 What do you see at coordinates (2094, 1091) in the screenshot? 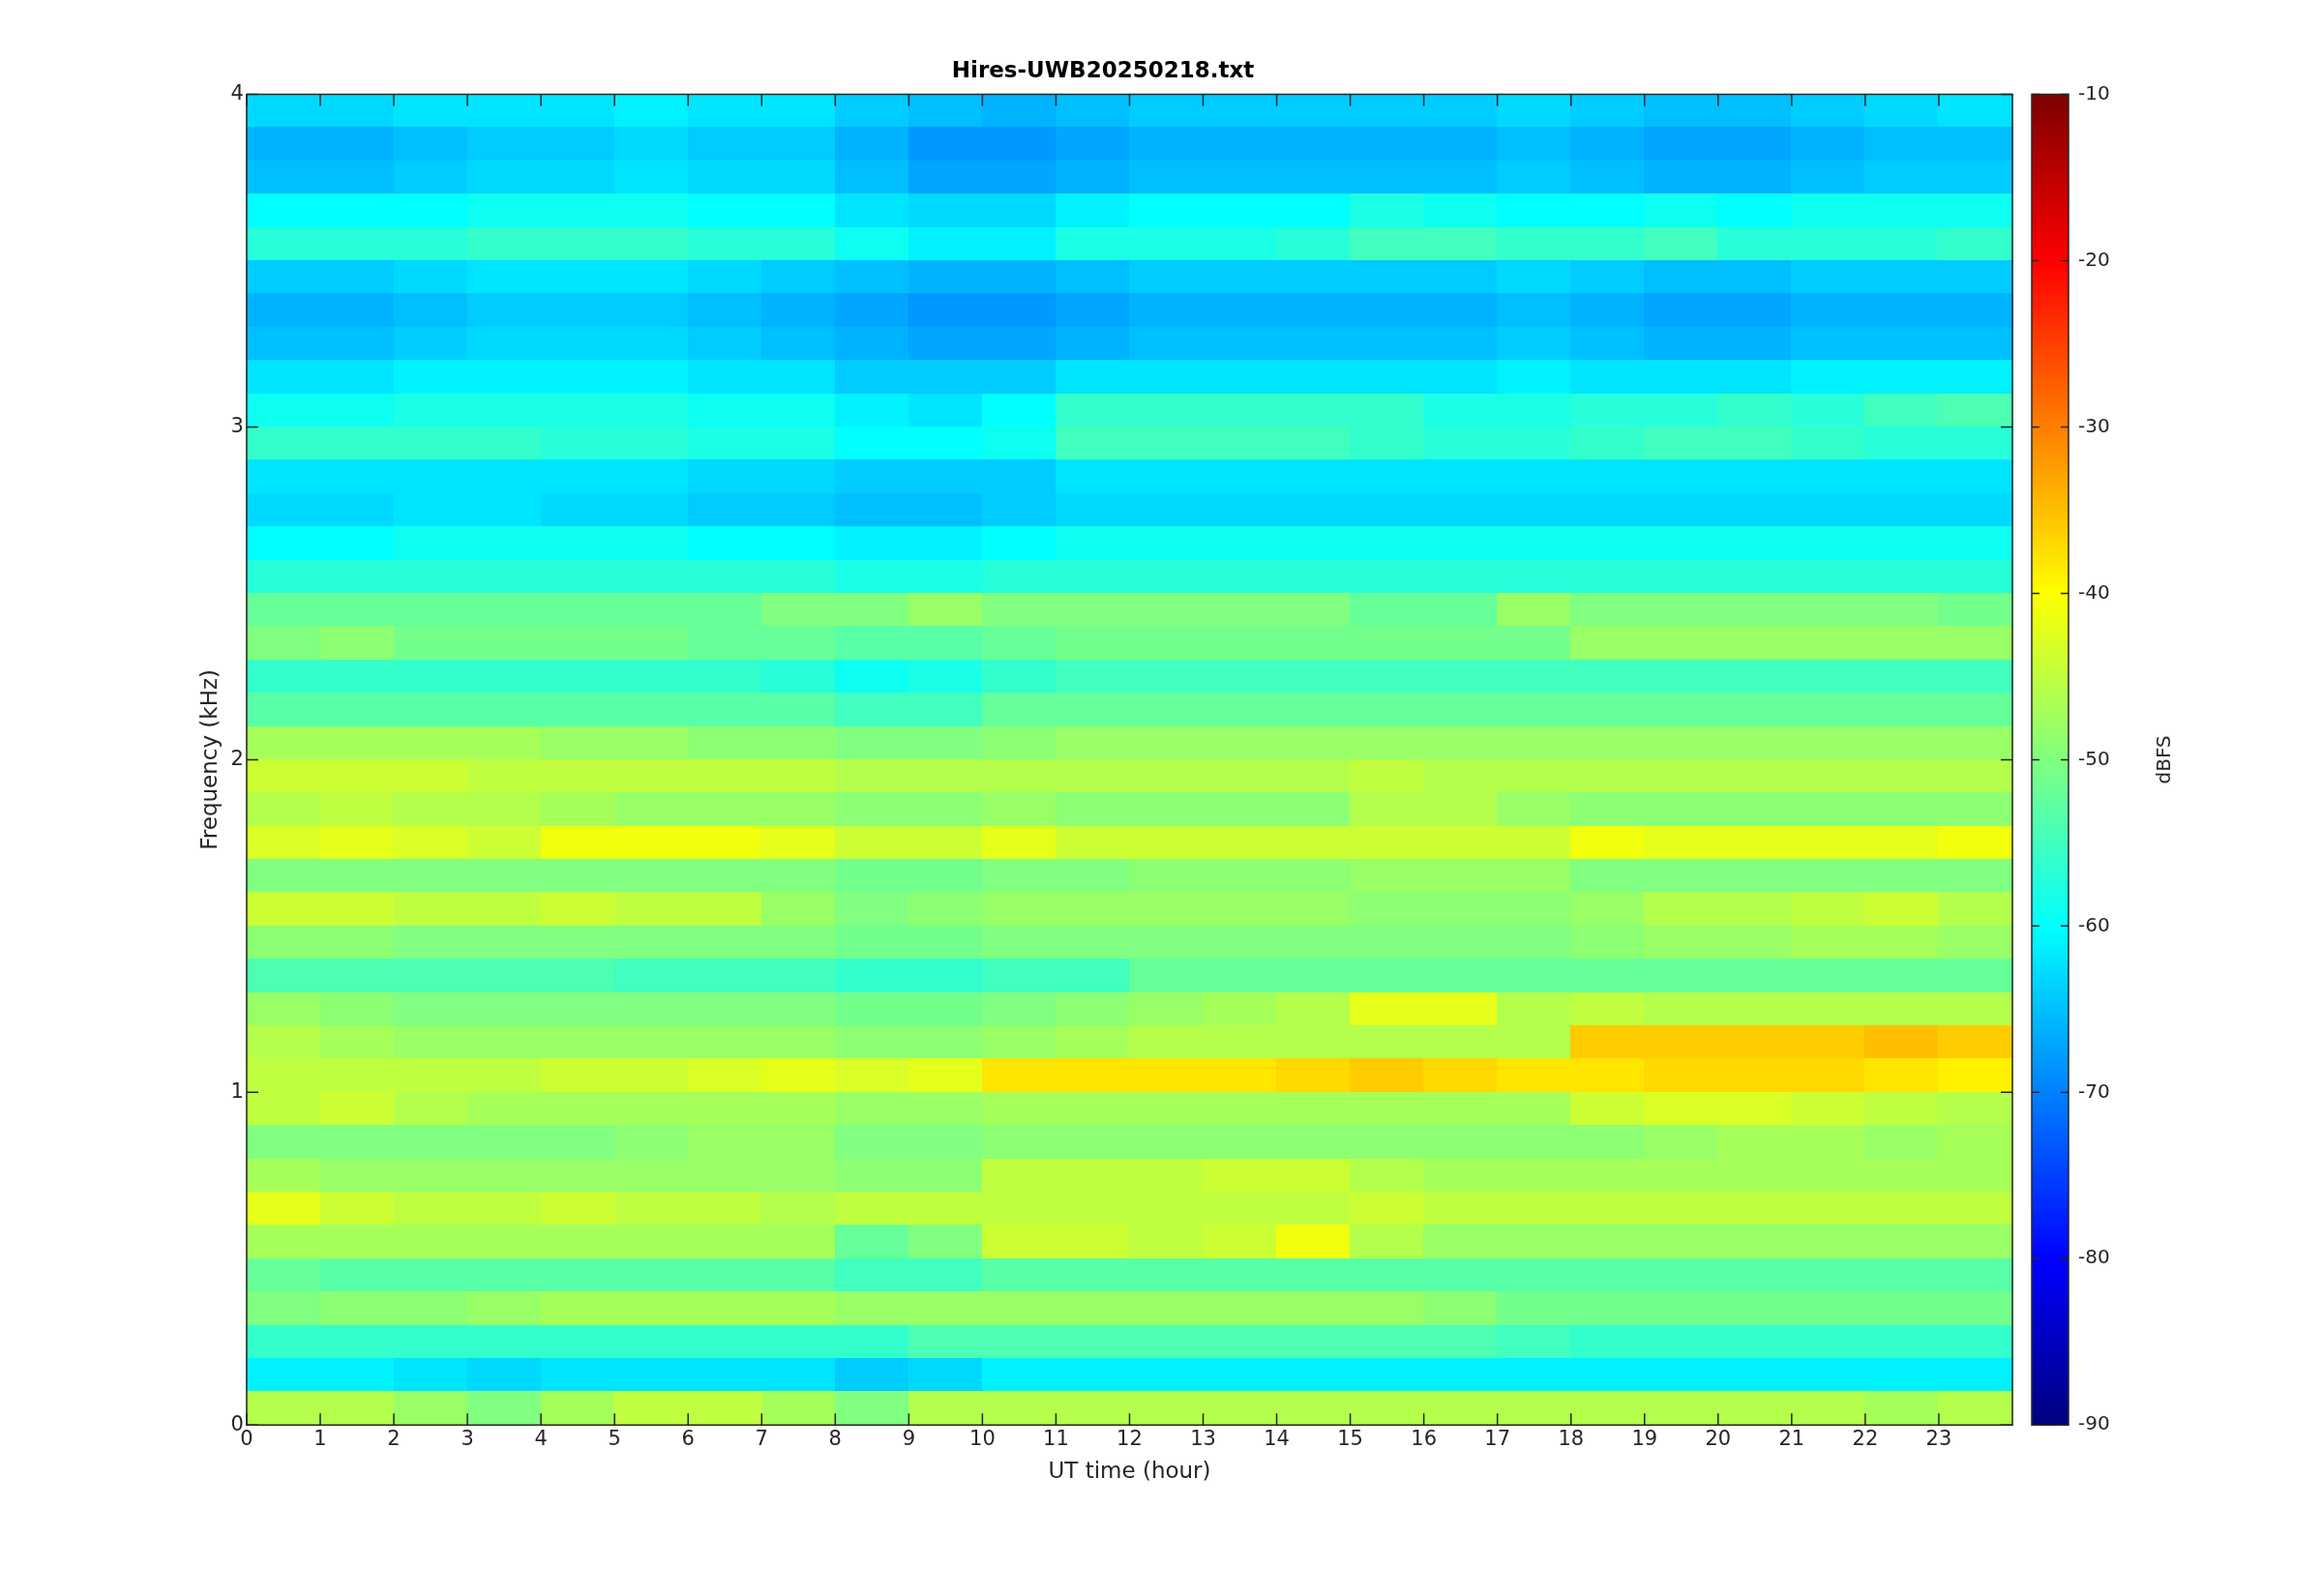
I see `color-bar-label: -70` at bounding box center [2094, 1091].